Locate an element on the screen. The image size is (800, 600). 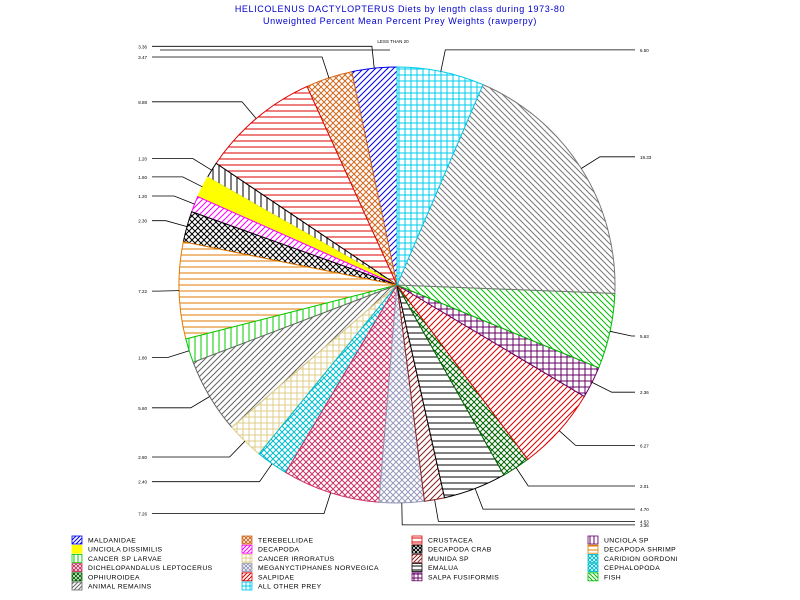
slice-value-label: 4.70 is located at coordinates (644, 509).